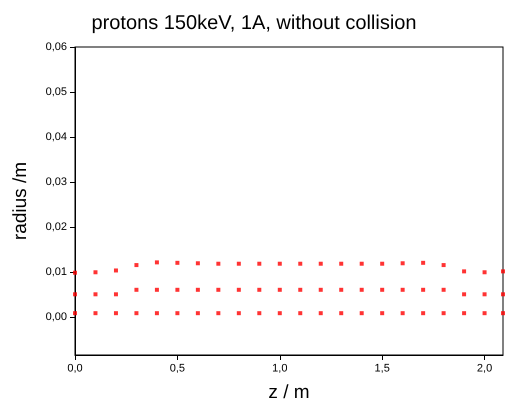  I want to click on y-tick-label: 0,03, so click(56, 182).